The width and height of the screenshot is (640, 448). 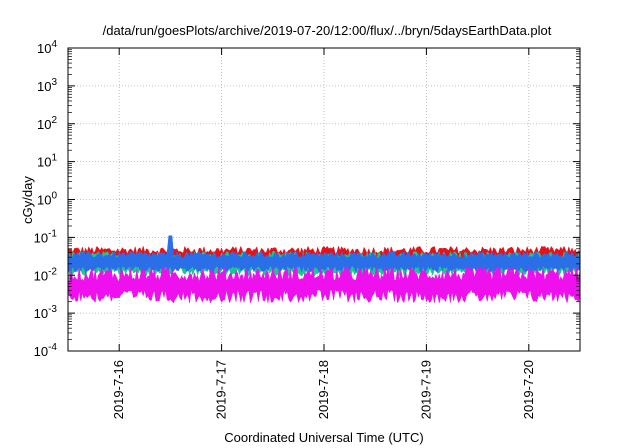 What do you see at coordinates (323, 437) in the screenshot?
I see `x-axis-label: Coordinated Universal Time (UTC)` at bounding box center [323, 437].